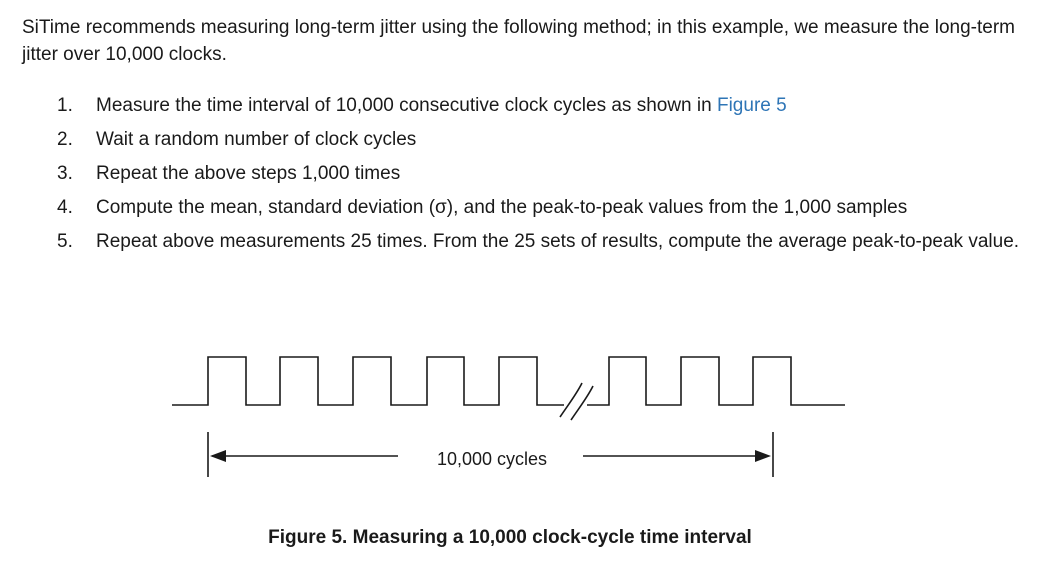 The height and width of the screenshot is (576, 1045). I want to click on step-text: Repeat the above steps 1,000 times, so click(248, 173).